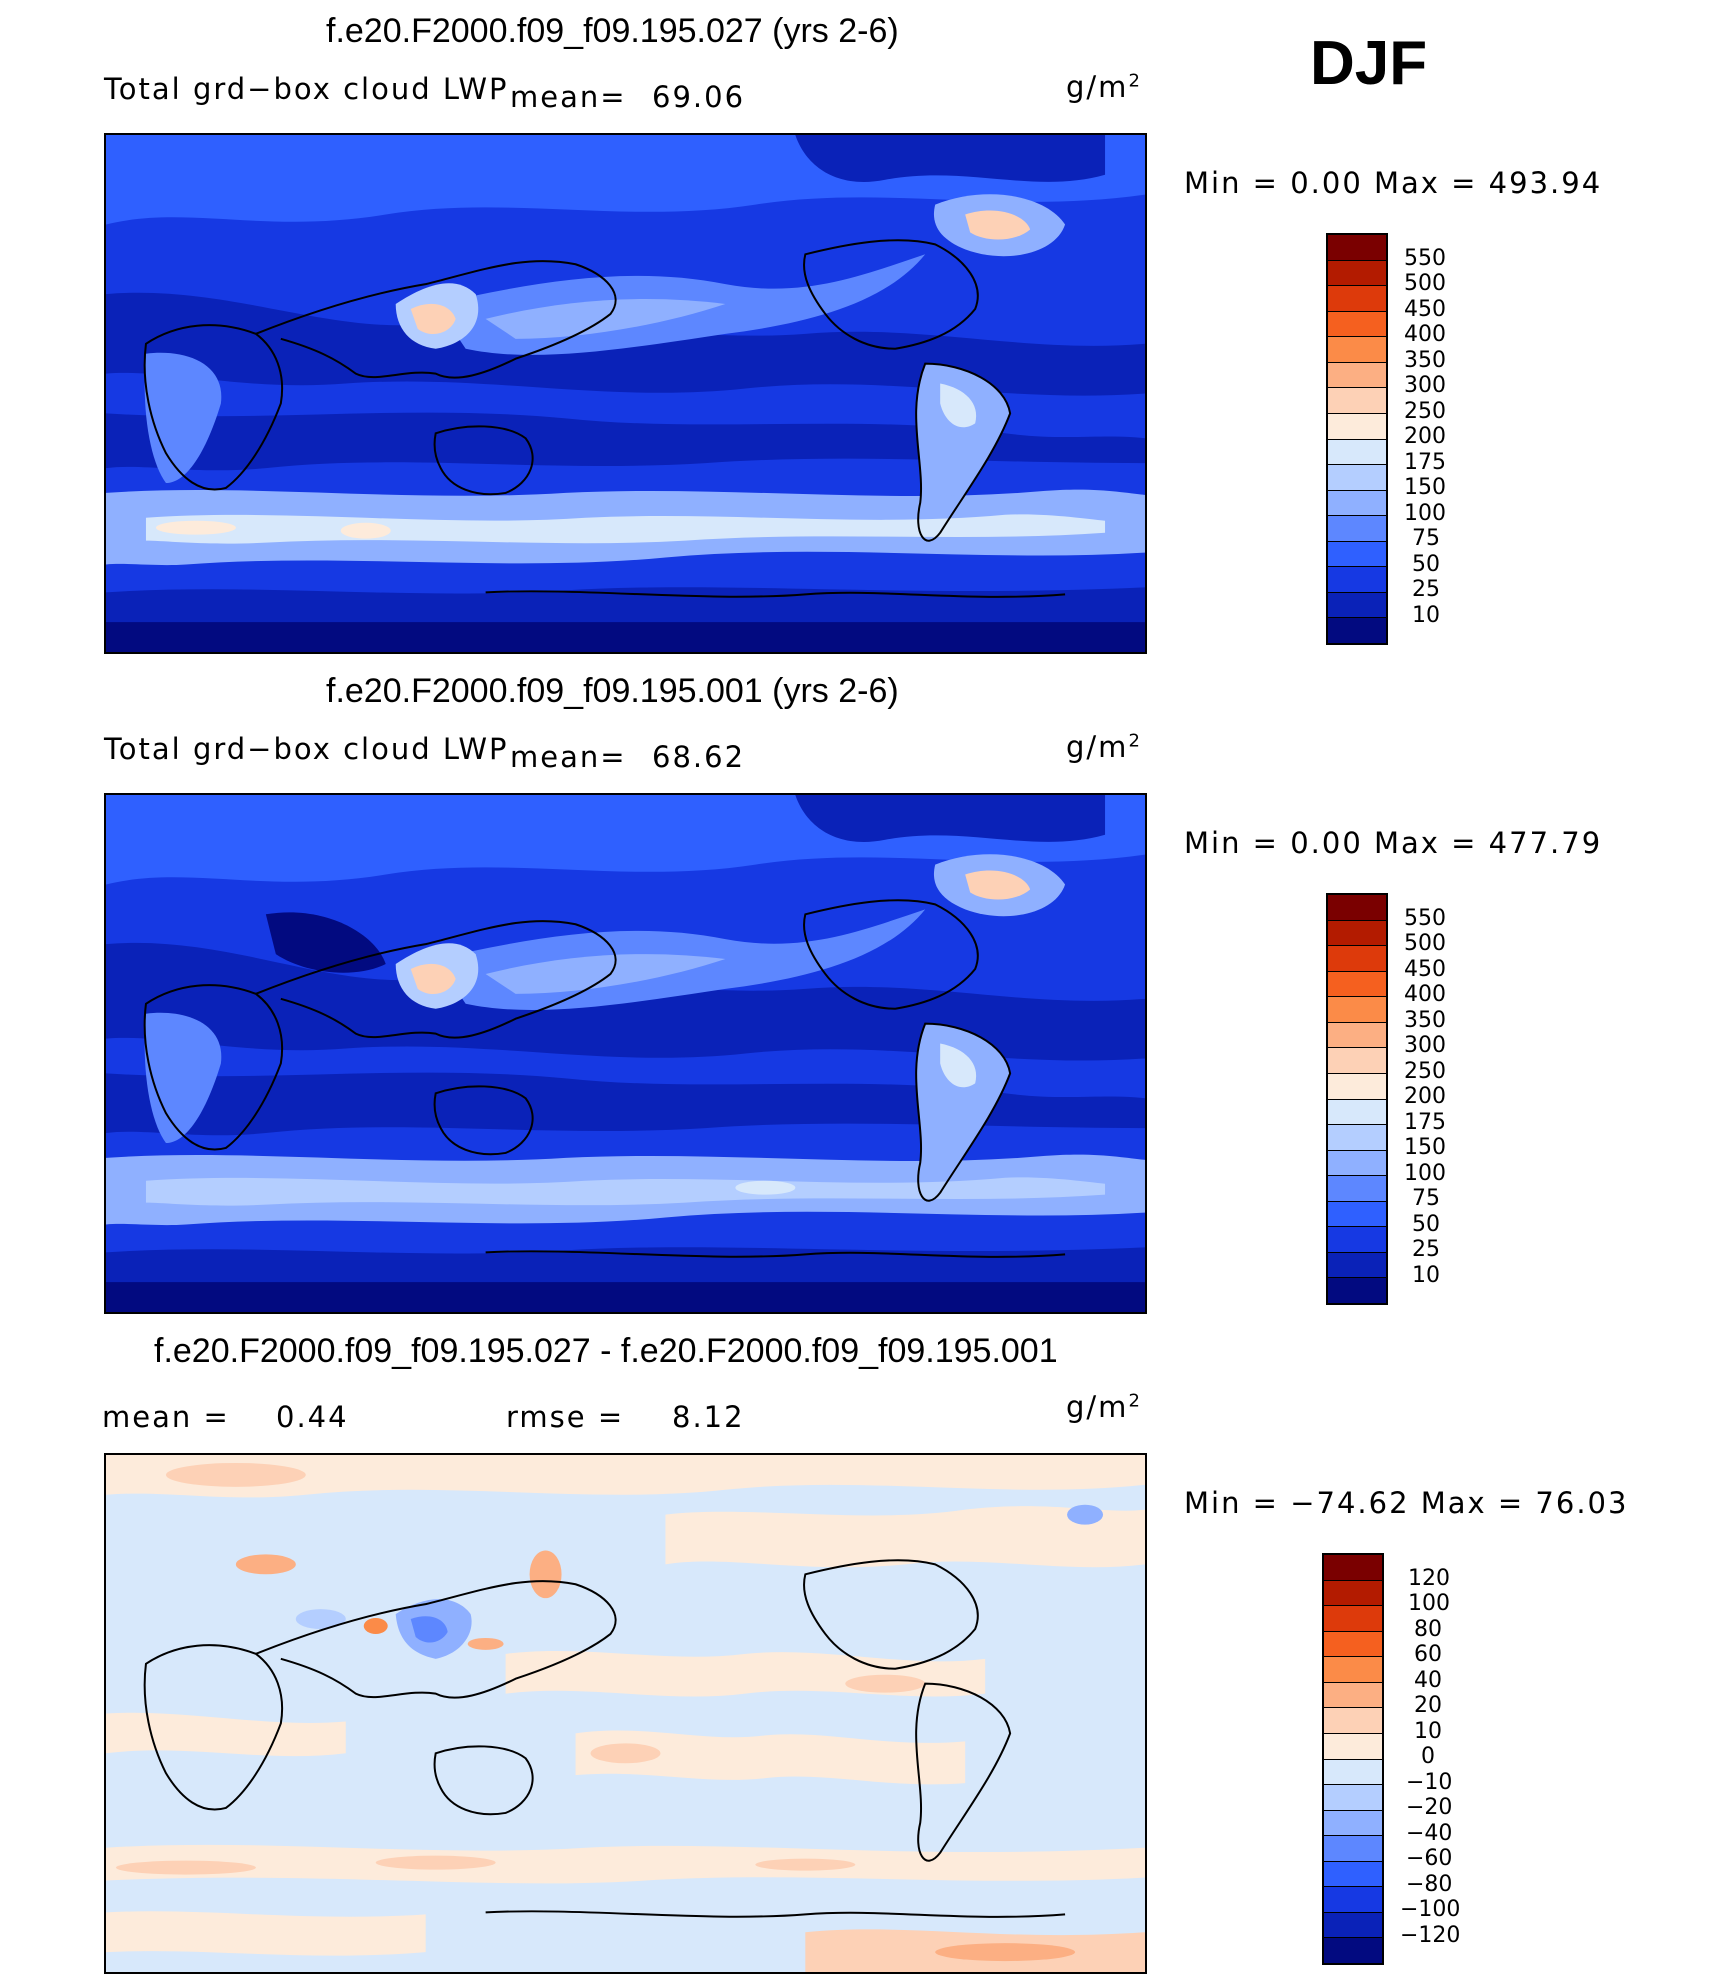  What do you see at coordinates (565, 1417) in the screenshot?
I see `panel3-rmse-label: rmse =` at bounding box center [565, 1417].